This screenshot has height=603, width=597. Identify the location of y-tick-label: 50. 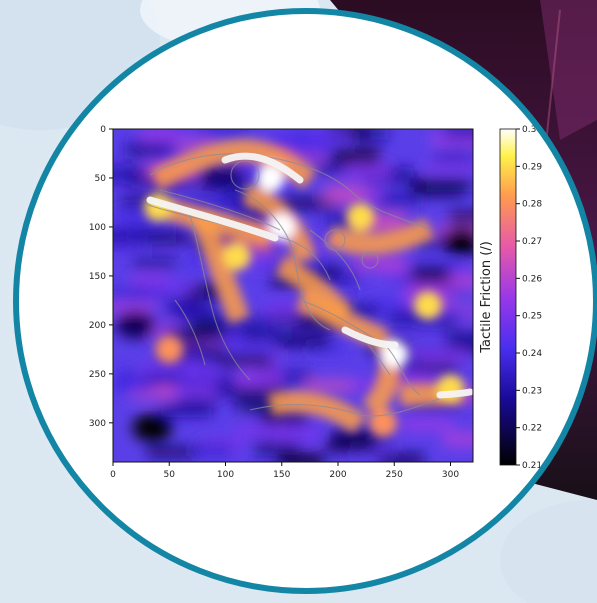
(101, 179).